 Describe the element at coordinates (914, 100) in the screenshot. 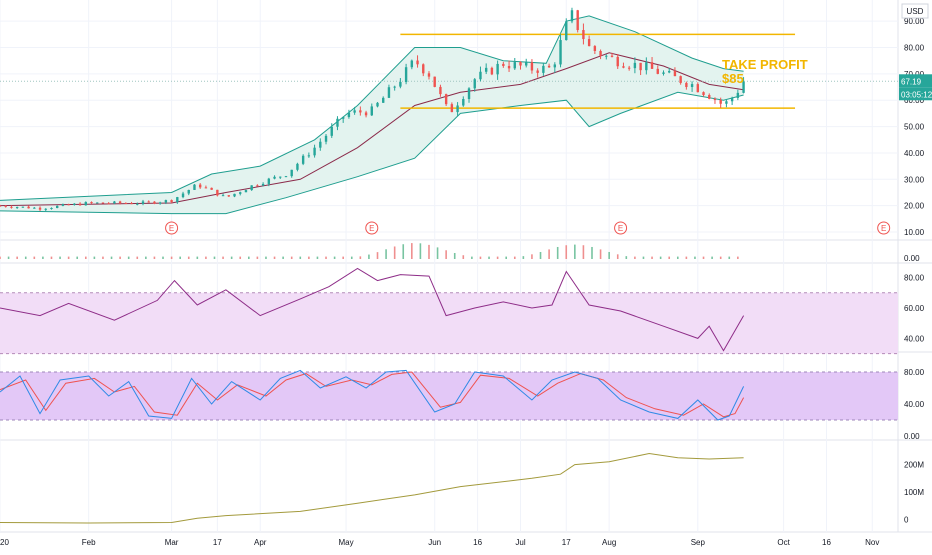

I see `price-tick-label: 60.00` at that location.